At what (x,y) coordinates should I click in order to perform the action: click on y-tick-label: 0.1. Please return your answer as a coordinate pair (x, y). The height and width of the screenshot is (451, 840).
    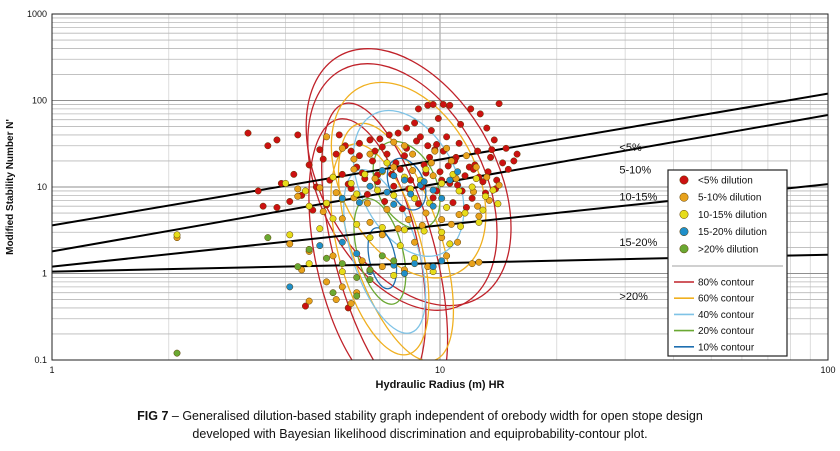
    Looking at the image, I should click on (40, 360).